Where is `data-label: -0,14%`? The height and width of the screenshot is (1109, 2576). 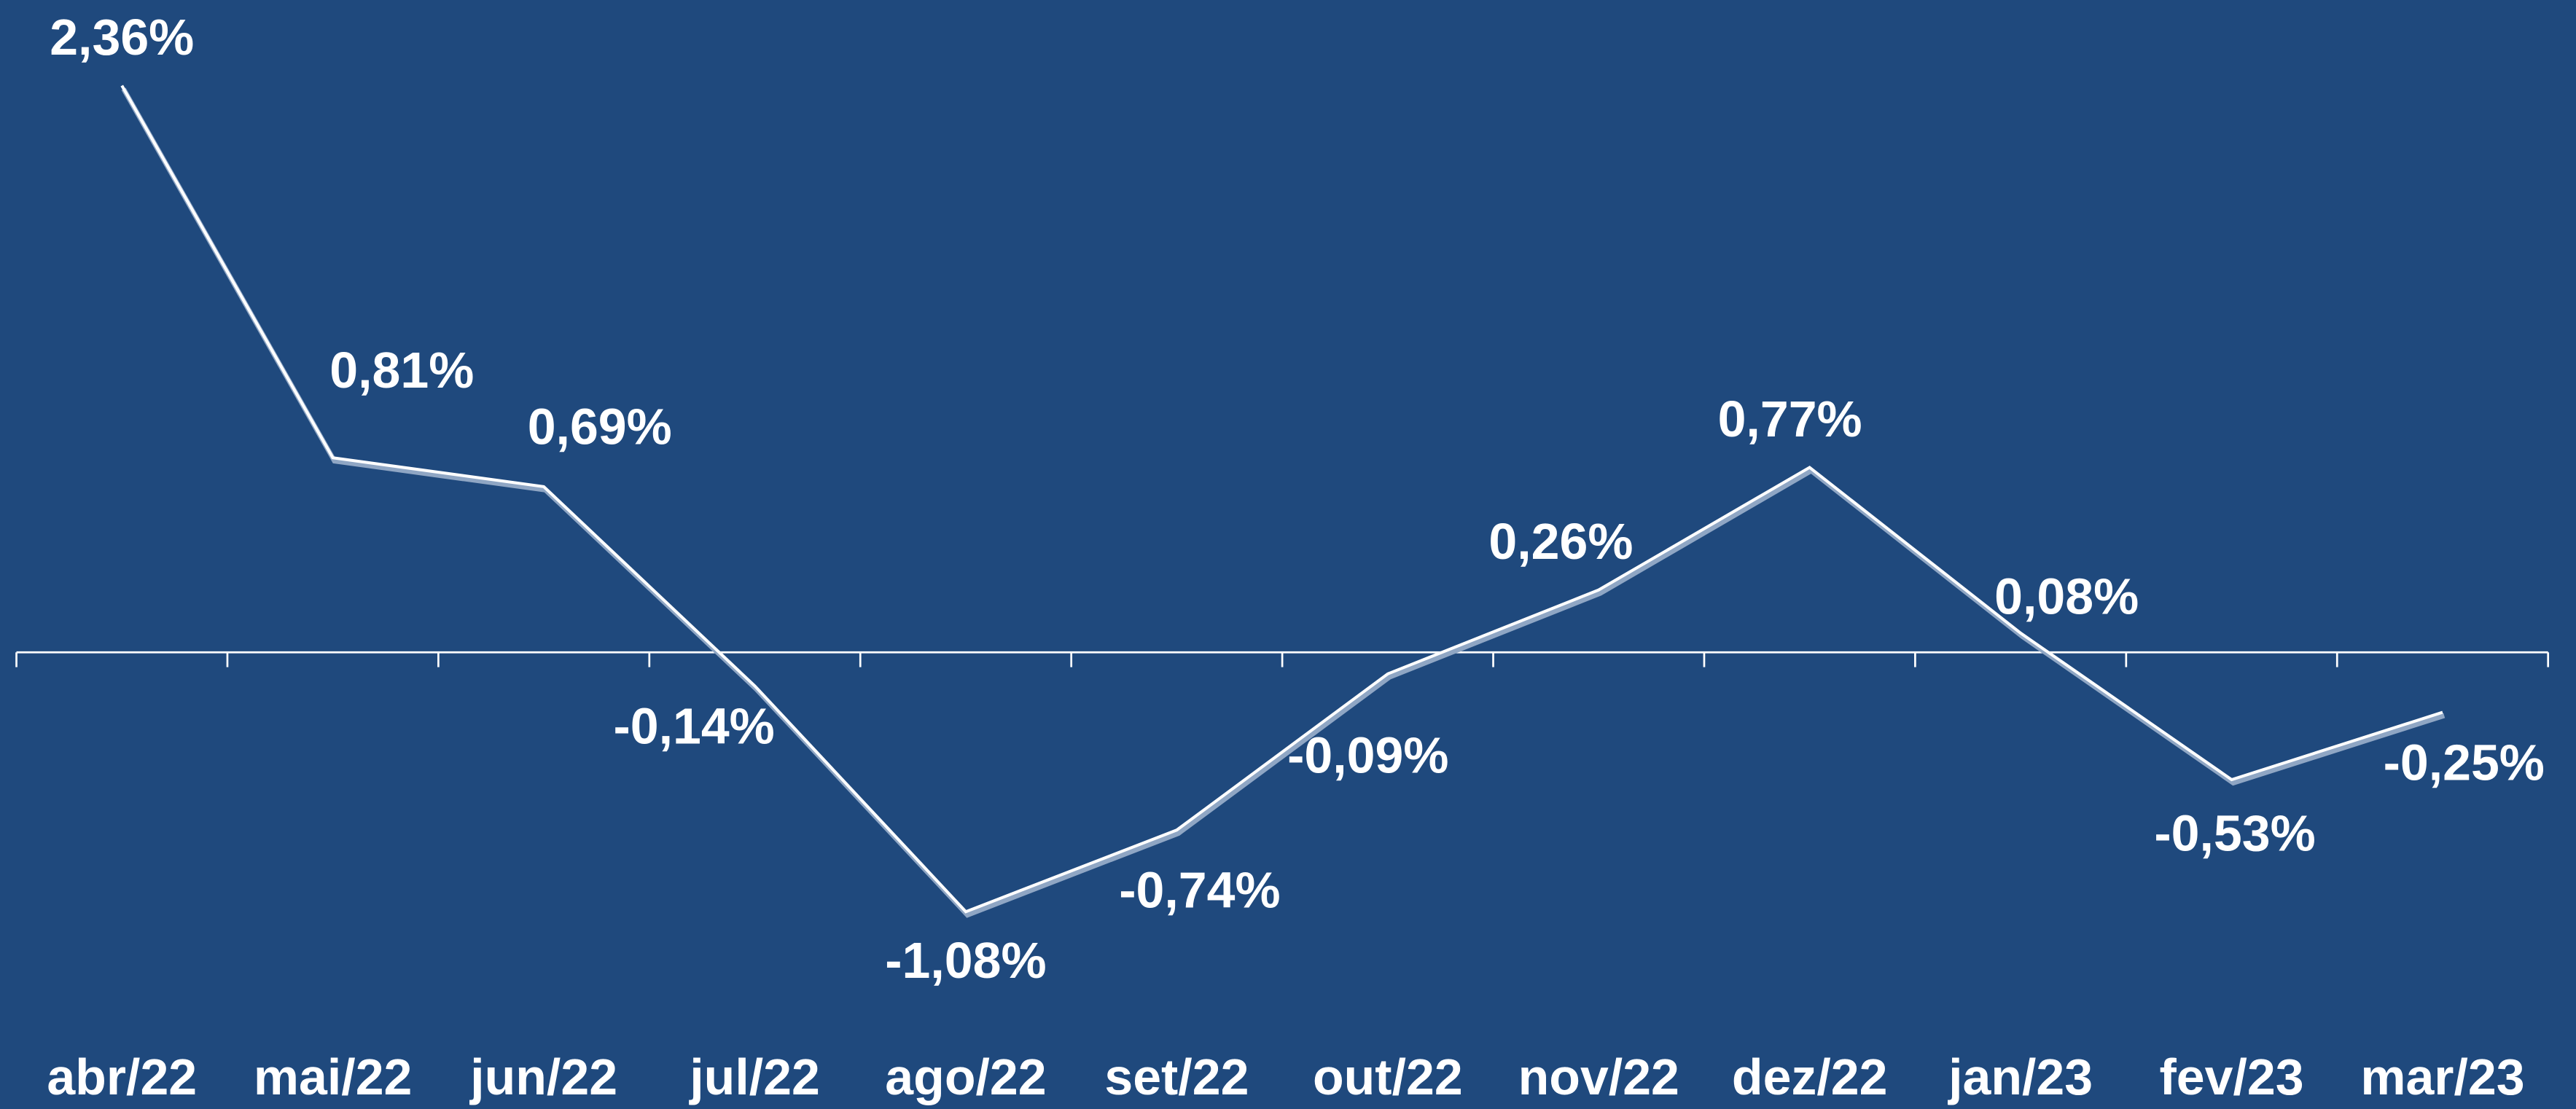
data-label: -0,14% is located at coordinates (693, 726).